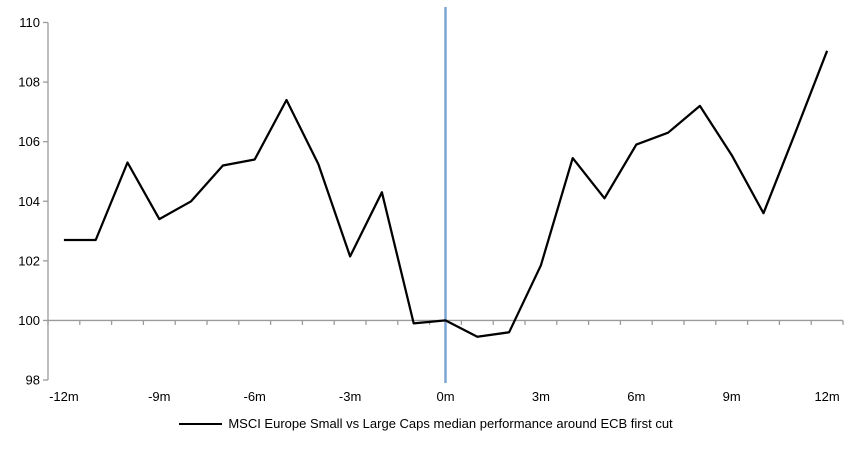 The width and height of the screenshot is (852, 450). I want to click on y-axis-tick-label: 102, so click(29, 260).